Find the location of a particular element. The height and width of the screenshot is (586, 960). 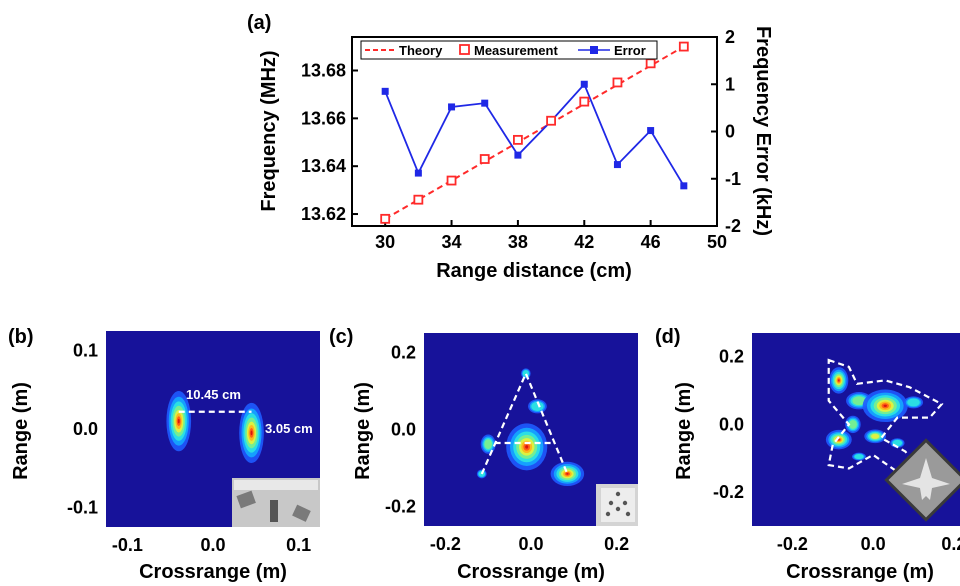

legend-theory-label: Theory is located at coordinates (421, 50).